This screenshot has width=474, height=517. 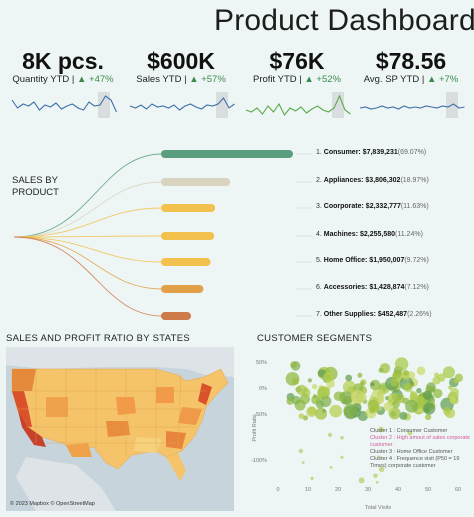 I want to click on x-tick-label: 30, so click(x=368, y=490).